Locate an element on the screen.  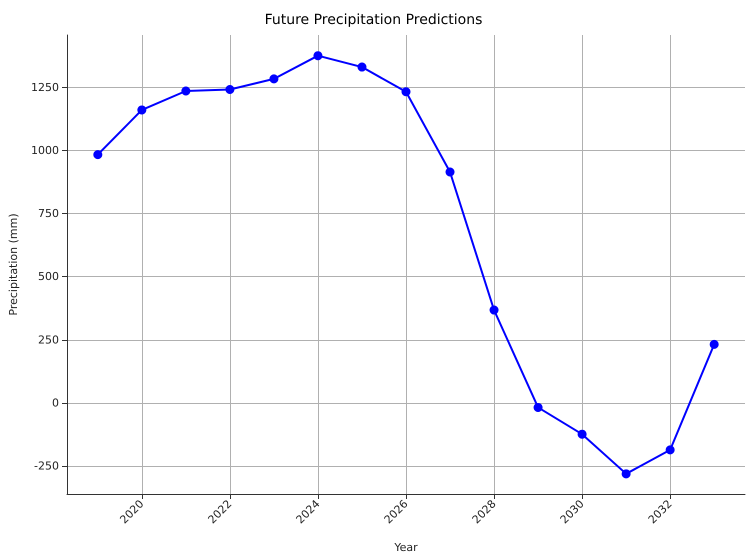
y-tick-label: 0 is located at coordinates (55, 403).